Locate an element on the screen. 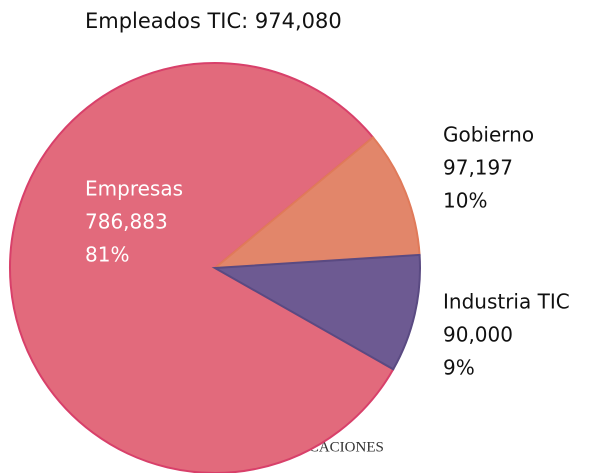 The width and height of the screenshot is (589, 473). slice-name: Gobierno is located at coordinates (488, 135).